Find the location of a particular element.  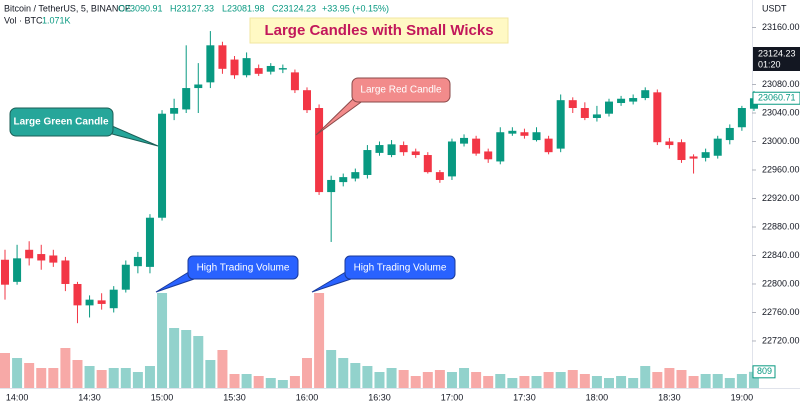

callout-text: Large Green Candle is located at coordinates (60, 122).